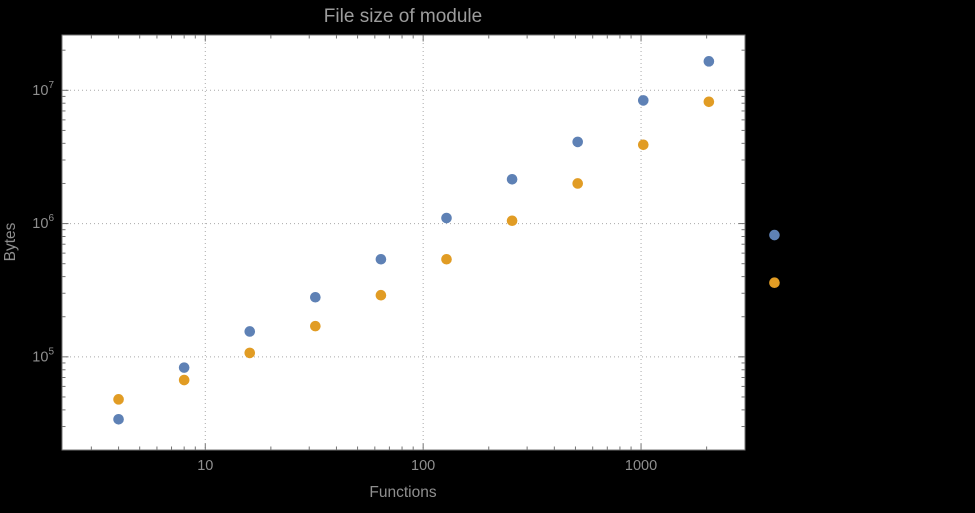 The image size is (975, 513). What do you see at coordinates (641, 466) in the screenshot?
I see `x-tick-label: 1000` at bounding box center [641, 466].